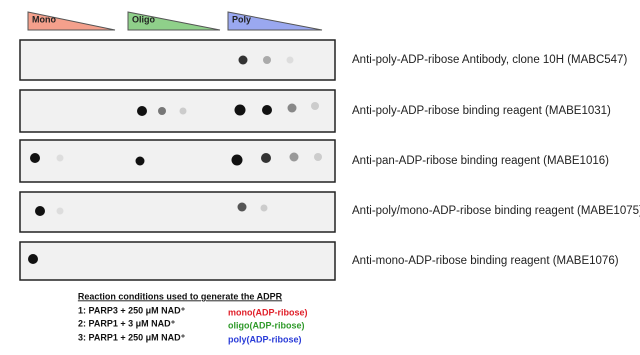 Image resolution: width=640 pixels, height=355 pixels. I want to click on header-label: Oligo, so click(143, 19).